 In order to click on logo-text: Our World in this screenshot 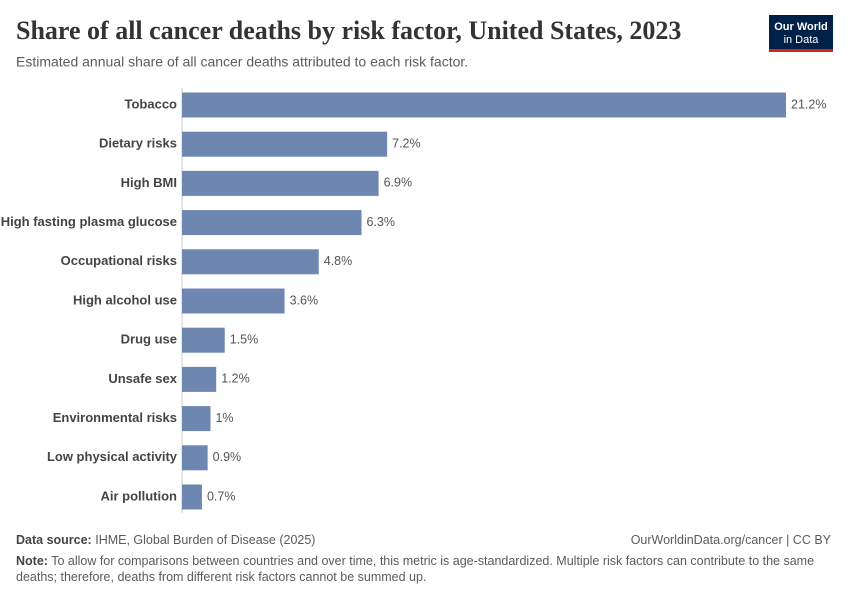, I will do `click(801, 27)`.